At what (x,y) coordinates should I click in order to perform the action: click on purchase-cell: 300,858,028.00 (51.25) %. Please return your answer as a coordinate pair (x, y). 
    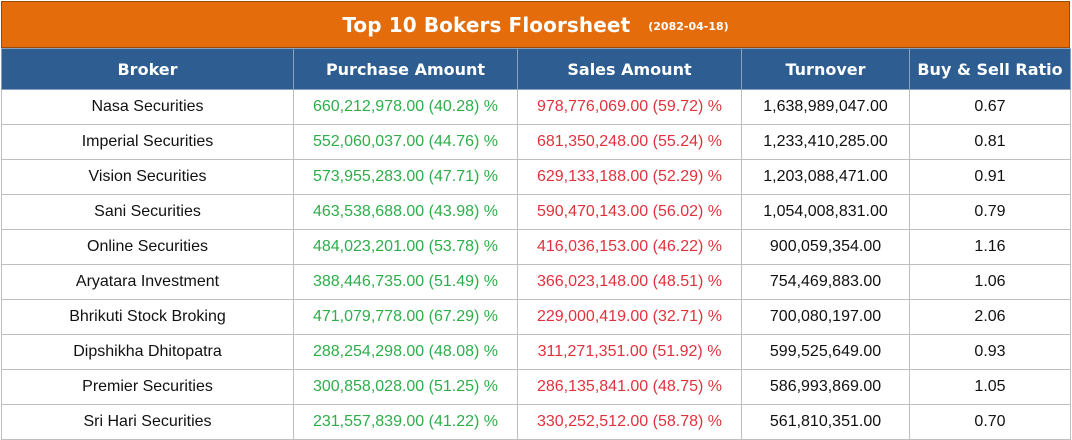
    Looking at the image, I should click on (405, 387).